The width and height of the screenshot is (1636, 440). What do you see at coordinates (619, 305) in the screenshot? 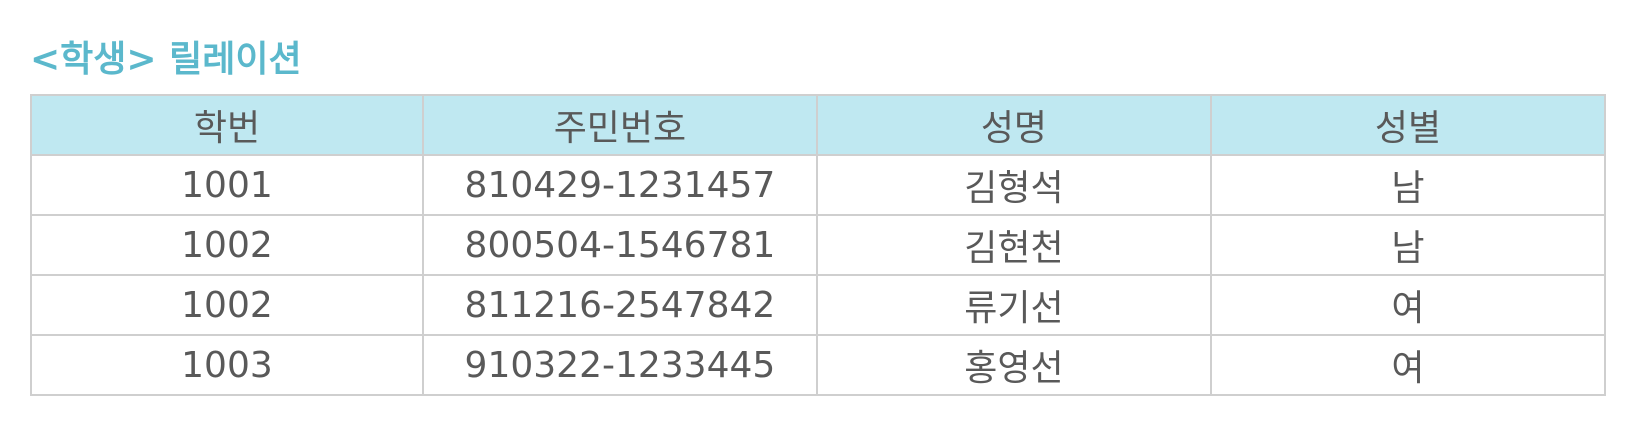
I see `cell-resident-number: 811216-2547842` at bounding box center [619, 305].